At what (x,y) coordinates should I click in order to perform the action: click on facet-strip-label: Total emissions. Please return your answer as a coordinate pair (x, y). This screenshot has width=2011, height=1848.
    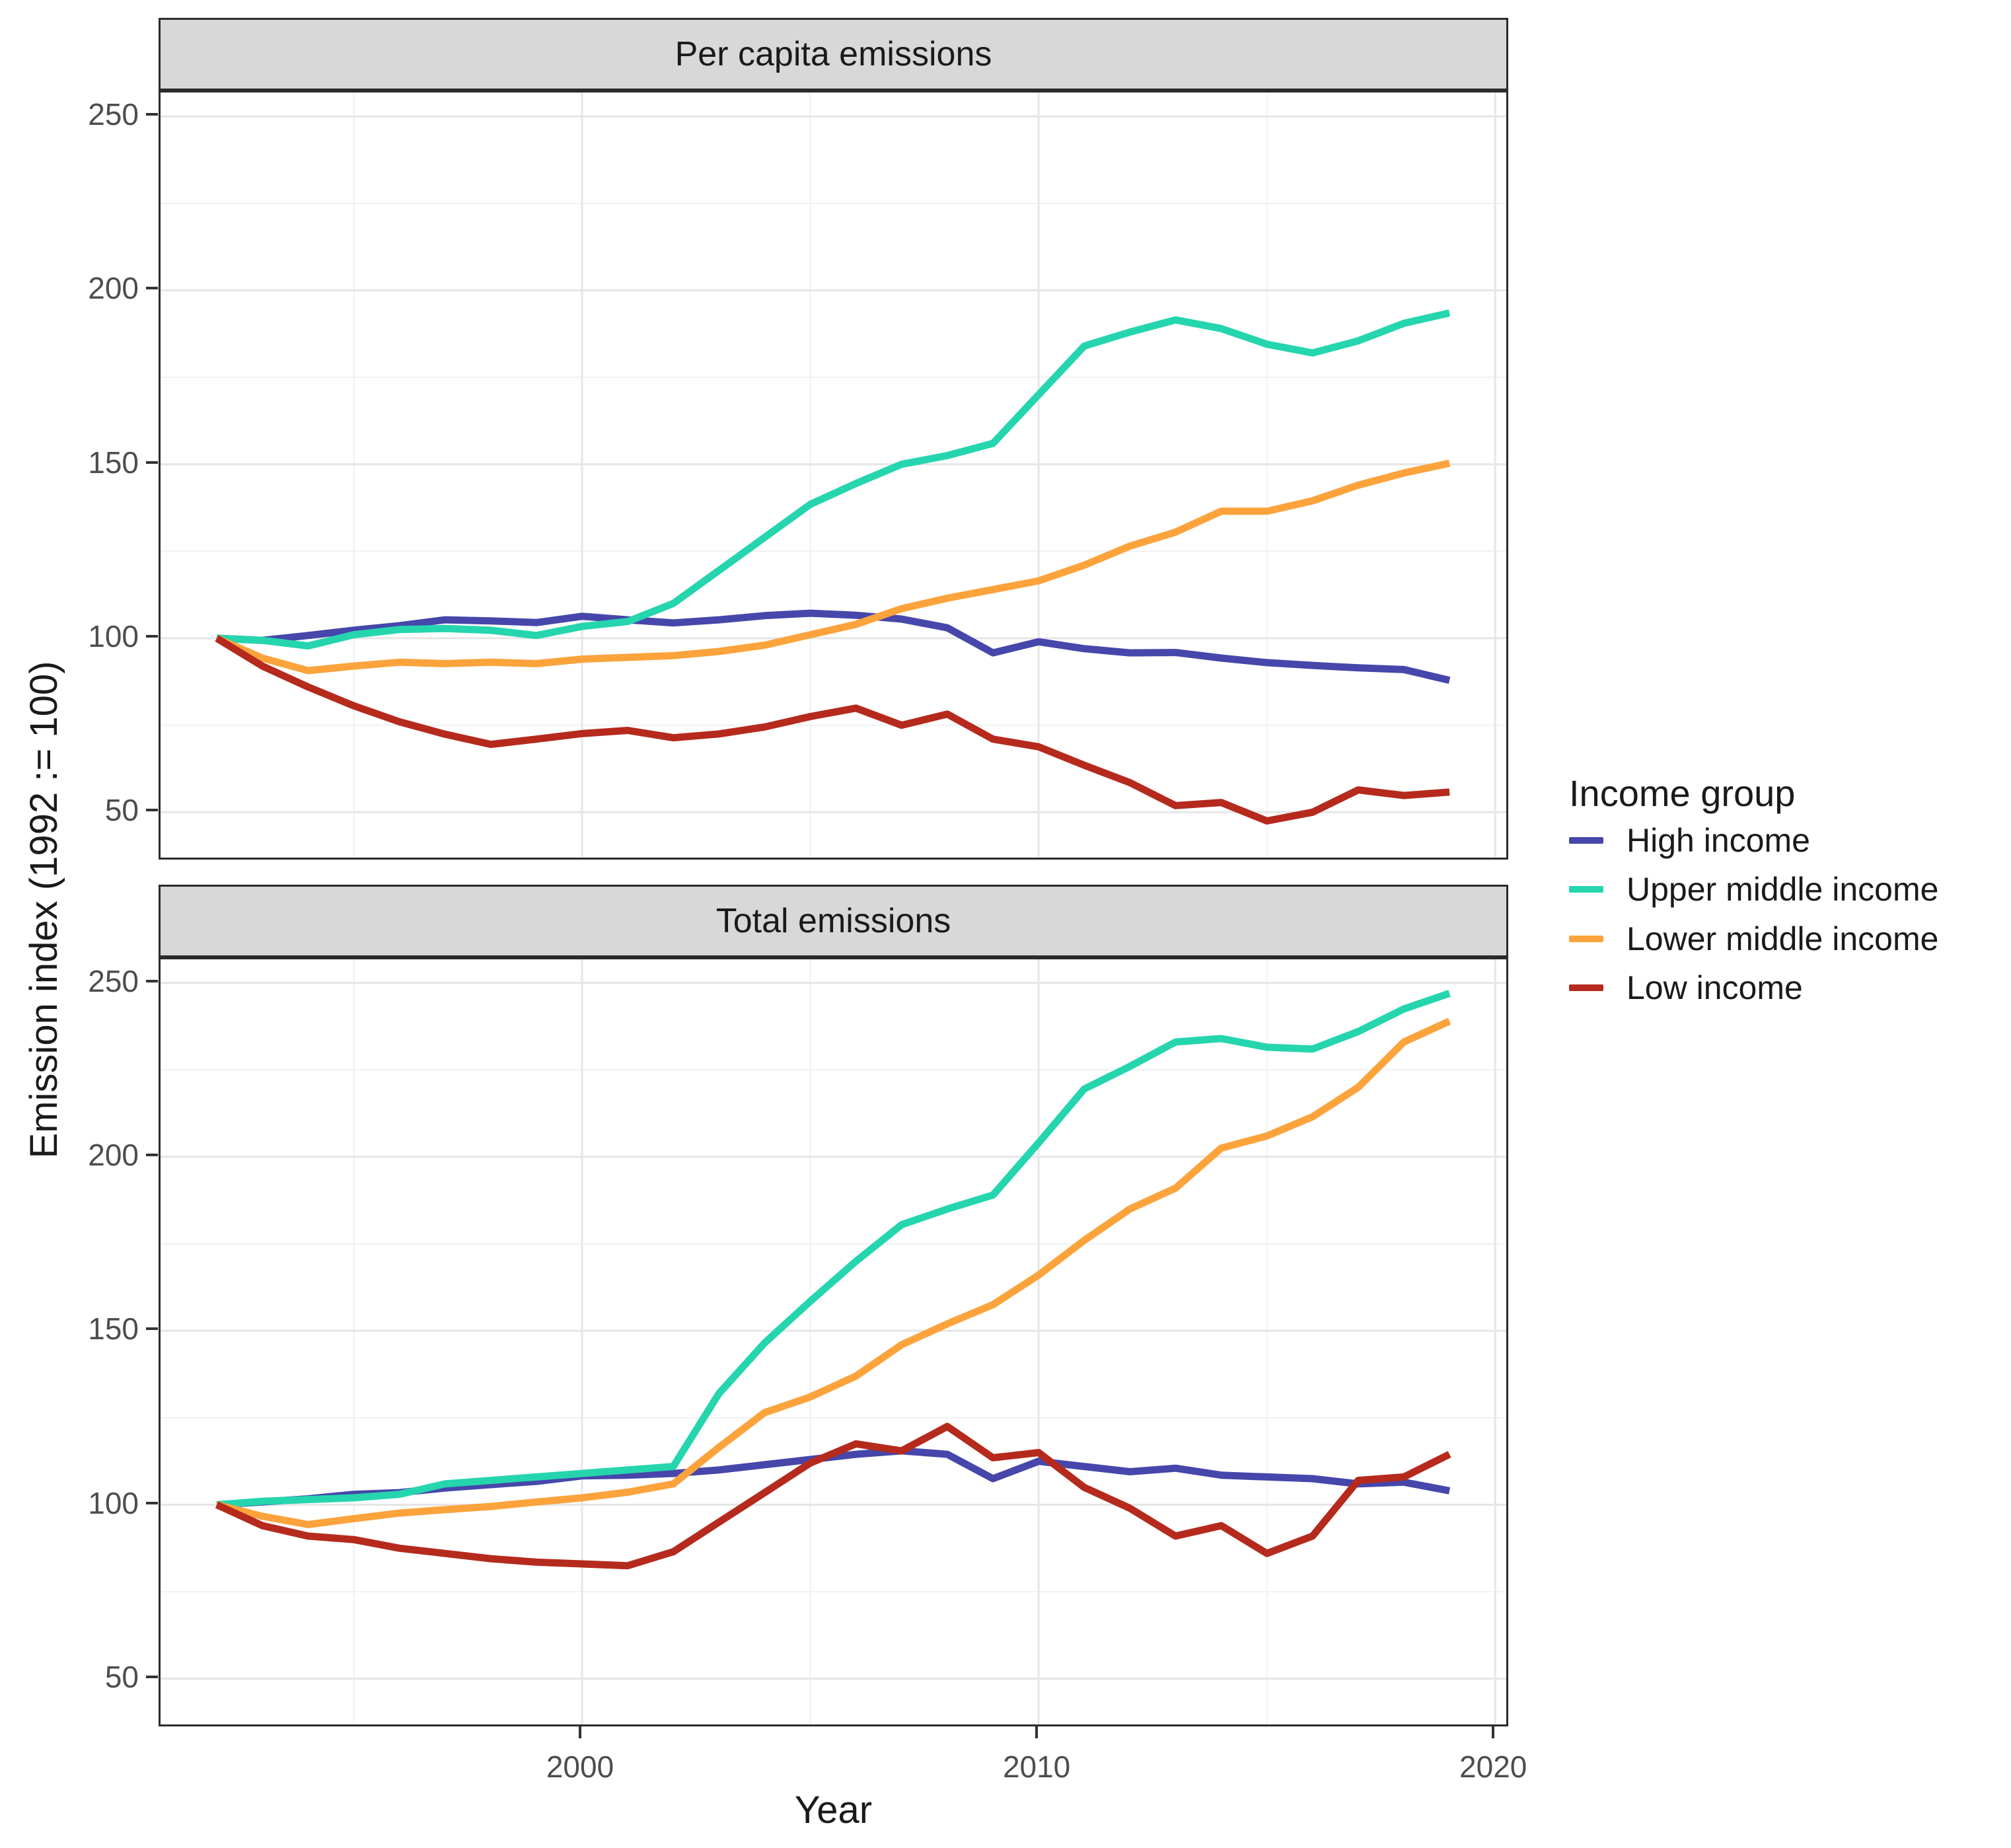
    Looking at the image, I should click on (833, 921).